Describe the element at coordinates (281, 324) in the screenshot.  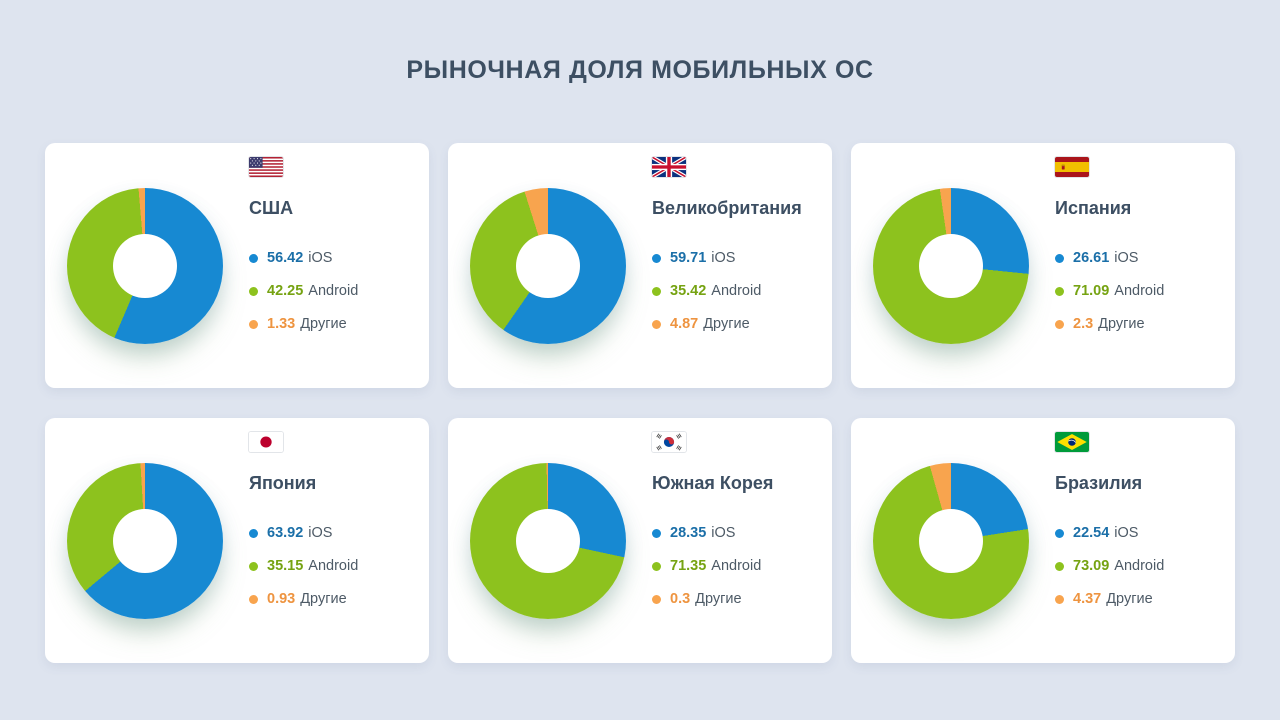
I see `others-value: 1.33` at that location.